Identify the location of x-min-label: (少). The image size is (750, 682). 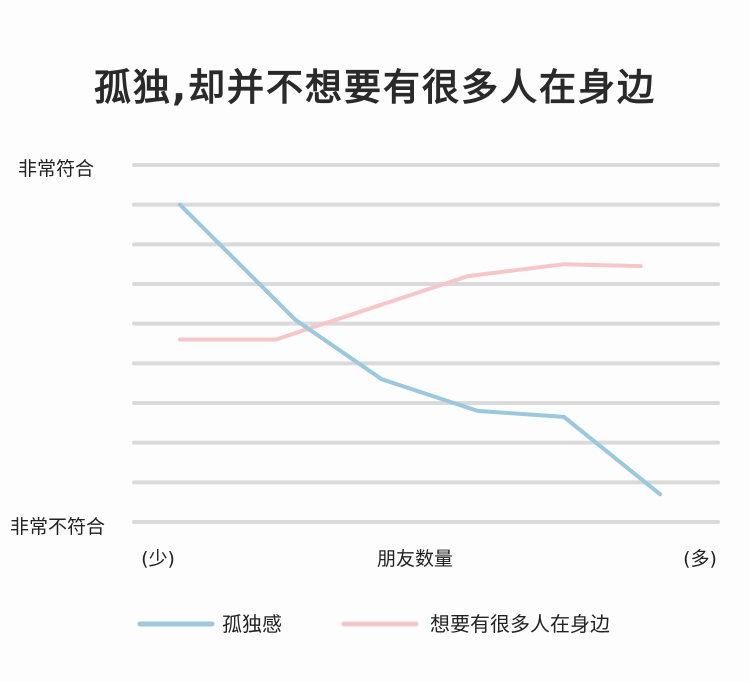
(158, 559).